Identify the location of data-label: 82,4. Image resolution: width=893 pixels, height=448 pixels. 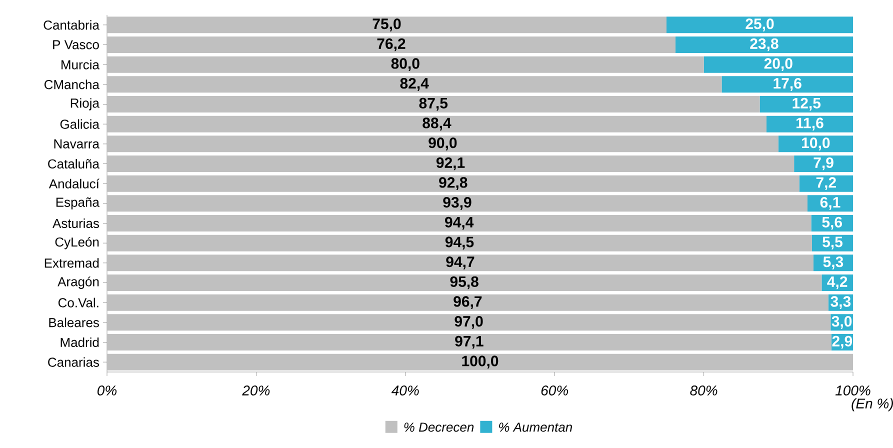
(414, 84).